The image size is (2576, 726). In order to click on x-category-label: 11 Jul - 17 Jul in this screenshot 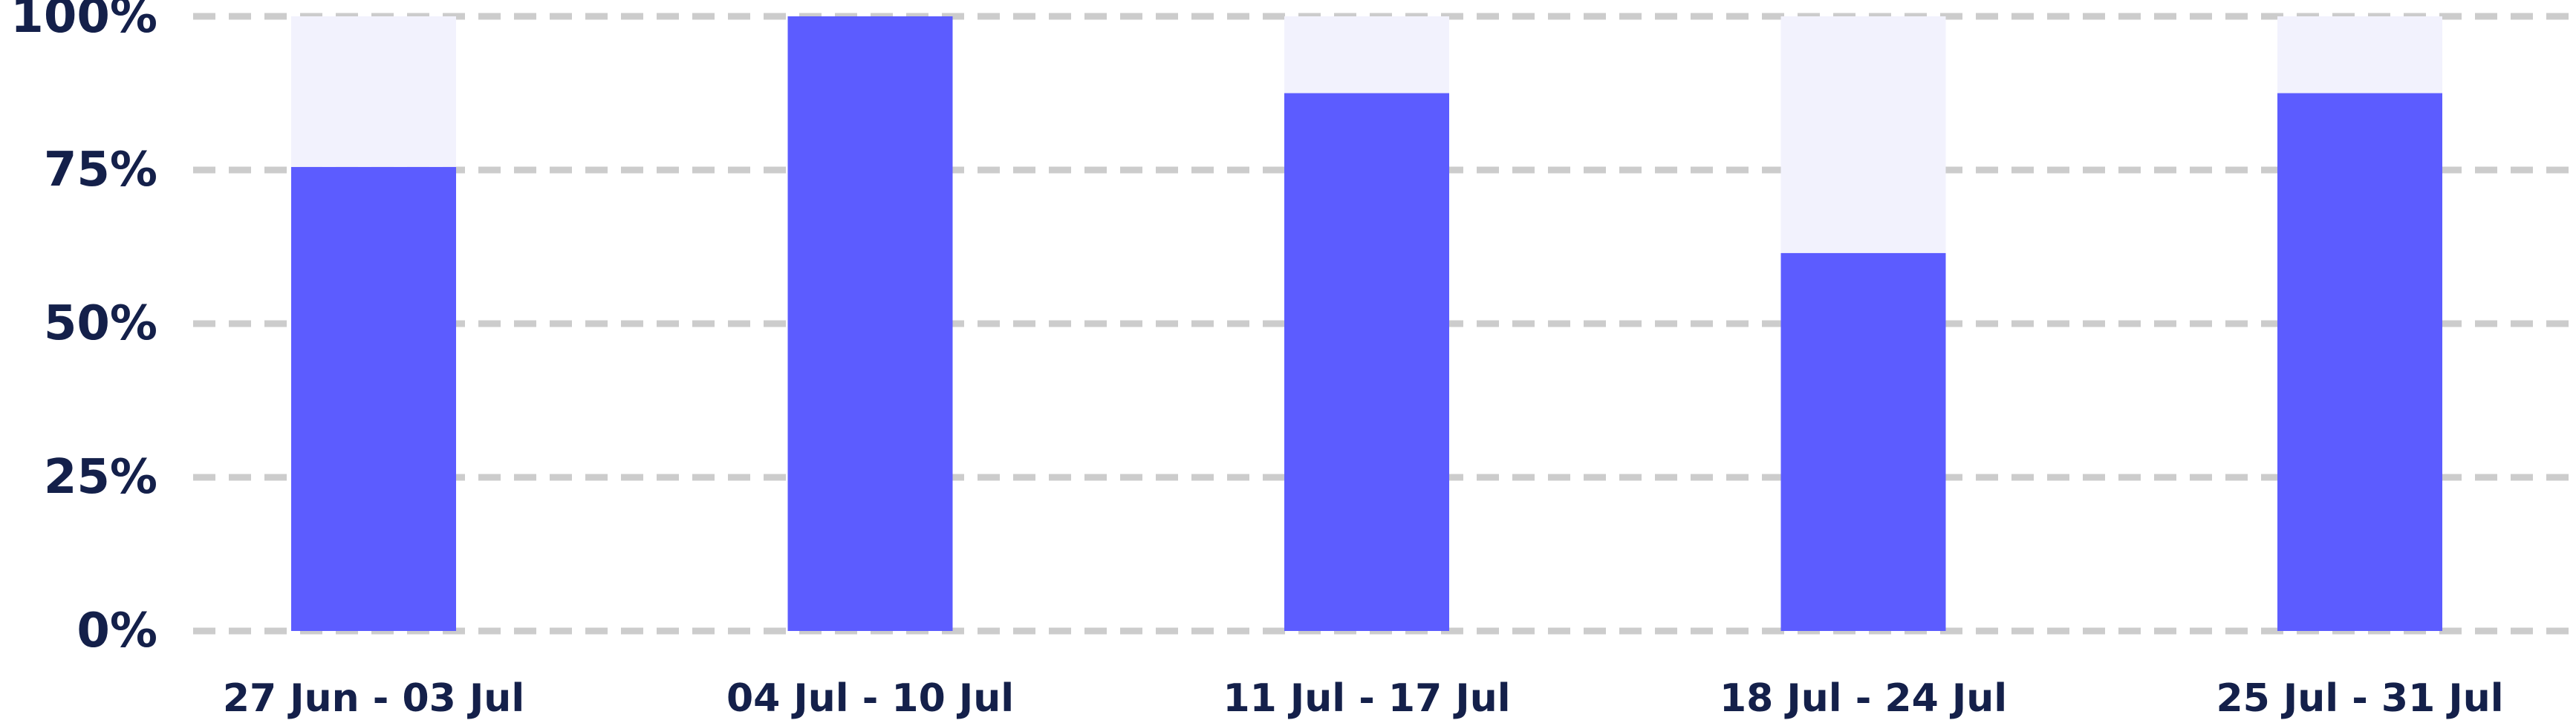, I will do `click(1367, 698)`.